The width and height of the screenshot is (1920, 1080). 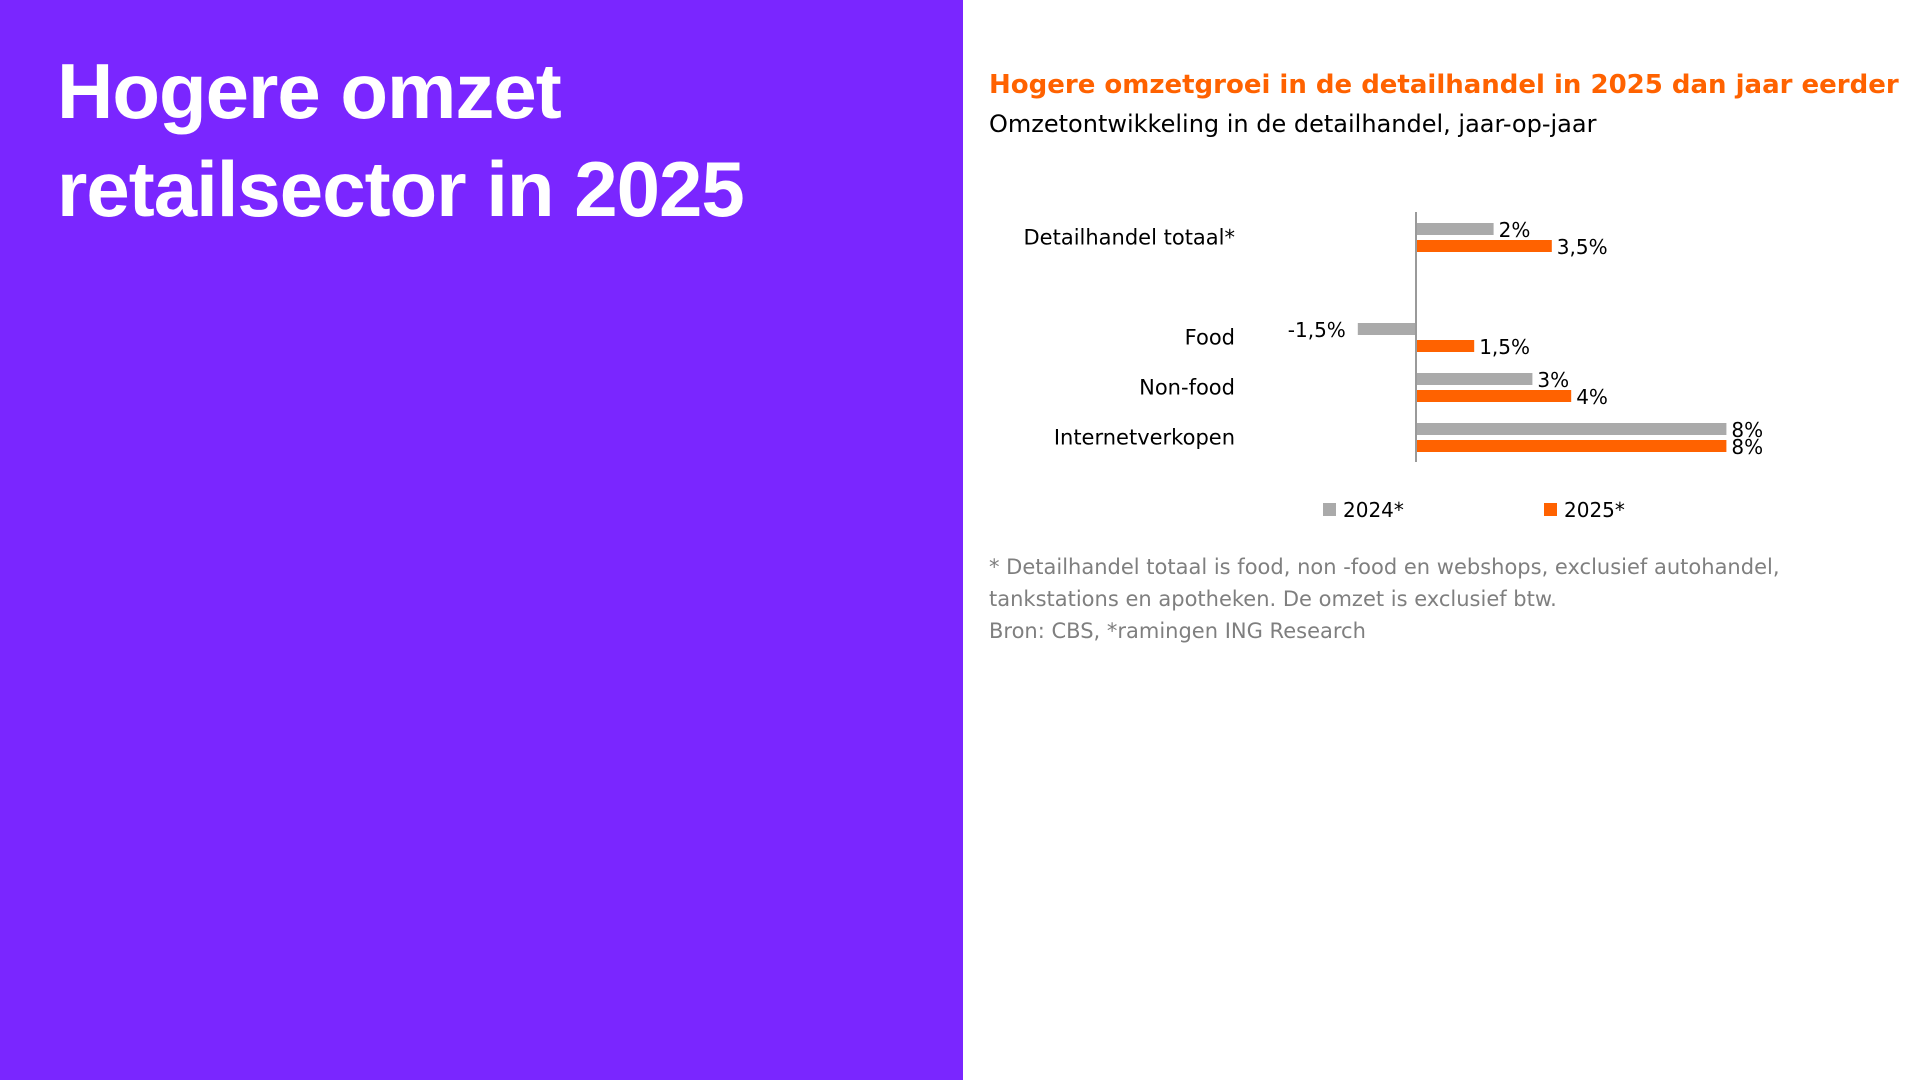 What do you see at coordinates (1187, 388) in the screenshot?
I see `category-label-non-food: Non-food` at bounding box center [1187, 388].